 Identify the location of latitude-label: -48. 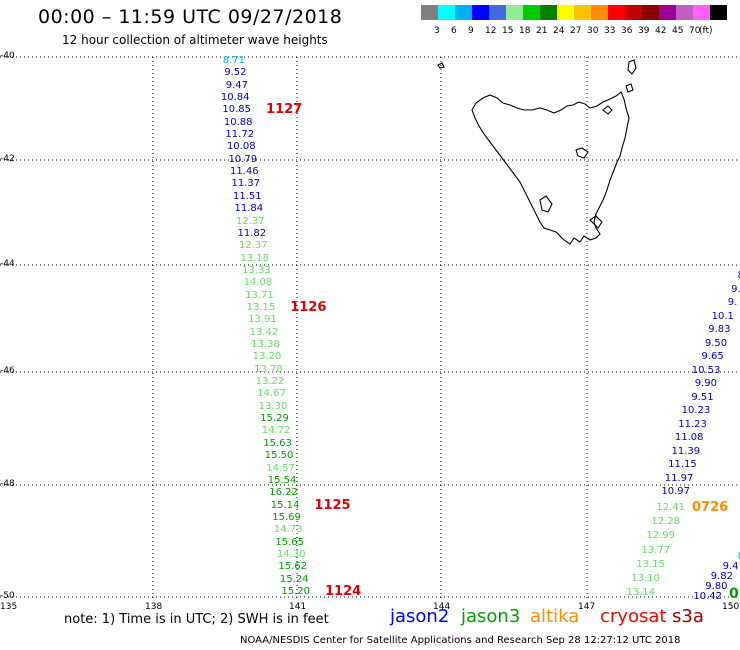
(7, 484).